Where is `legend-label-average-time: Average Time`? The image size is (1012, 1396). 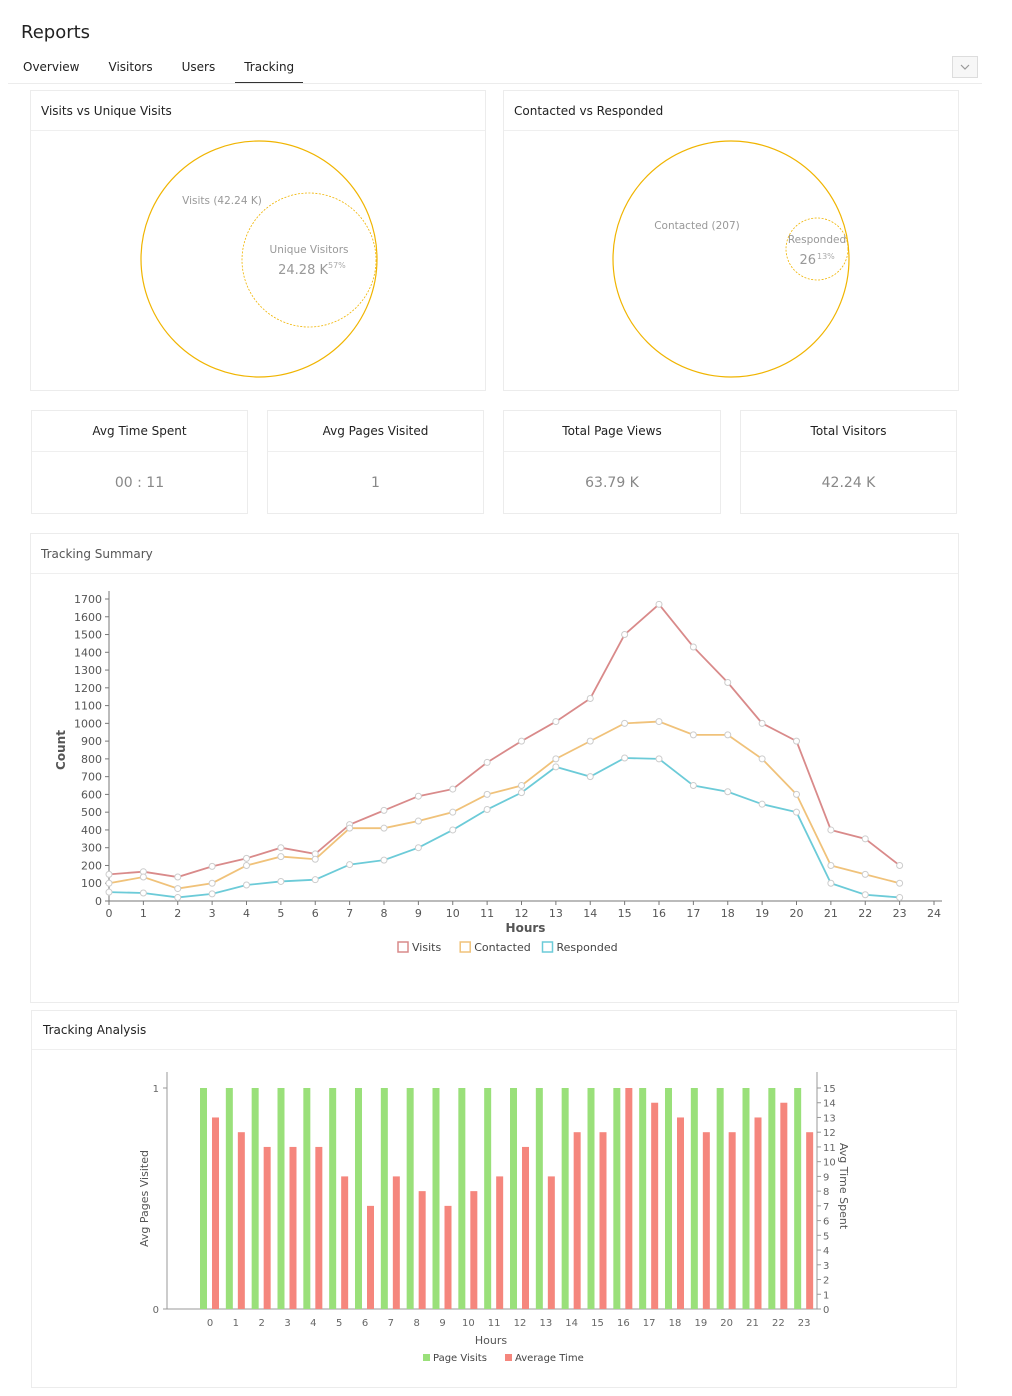 legend-label-average-time: Average Time is located at coordinates (549, 1358).